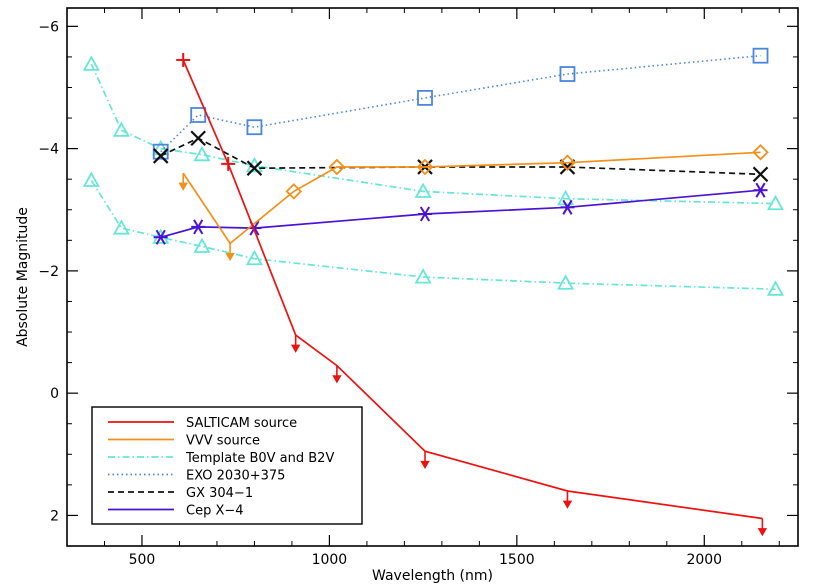  Describe the element at coordinates (219, 493) in the screenshot. I see `legend-label: GX 304−1` at that location.